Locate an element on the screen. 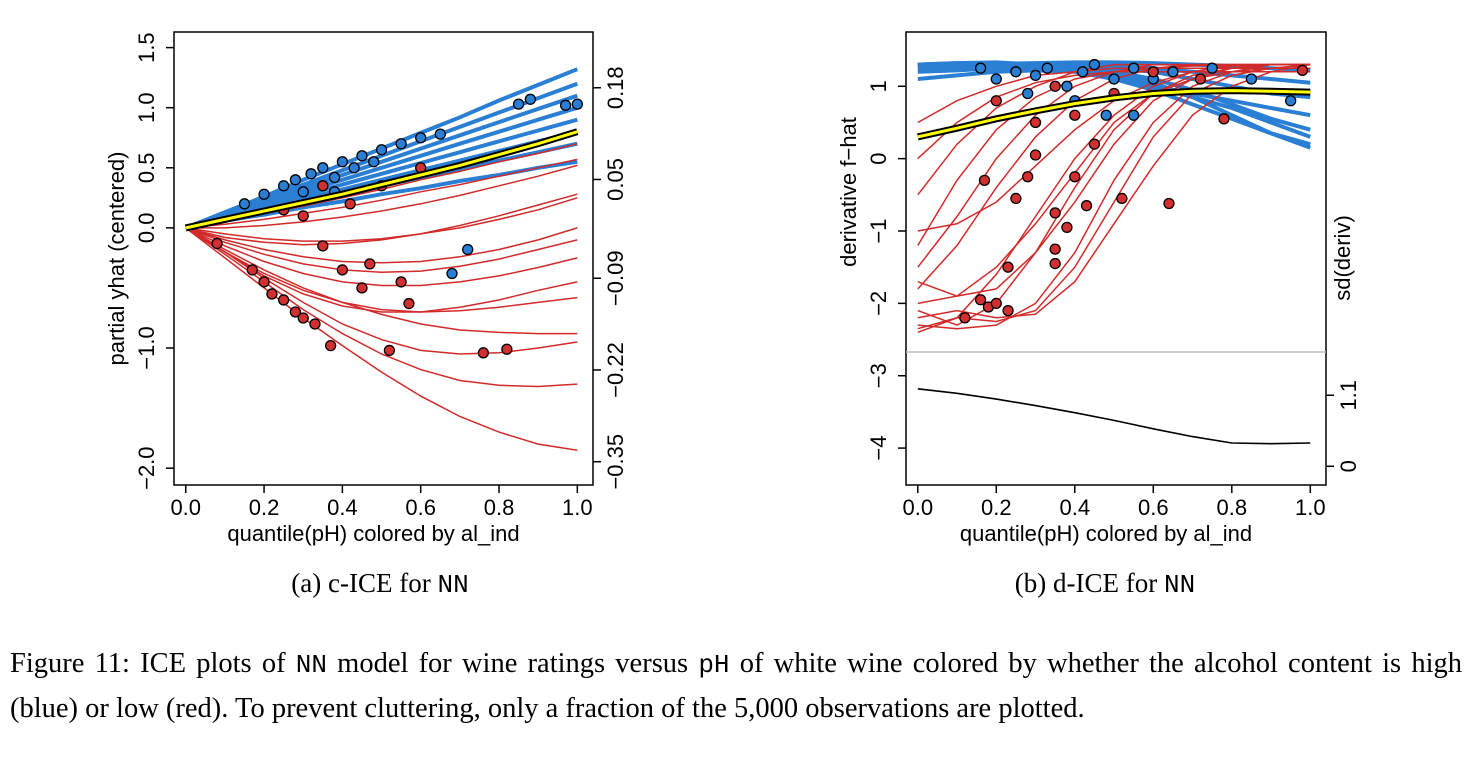 Image resolution: width=1482 pixels, height=778 pixels. x-tick-label: 1.0 is located at coordinates (577, 507).